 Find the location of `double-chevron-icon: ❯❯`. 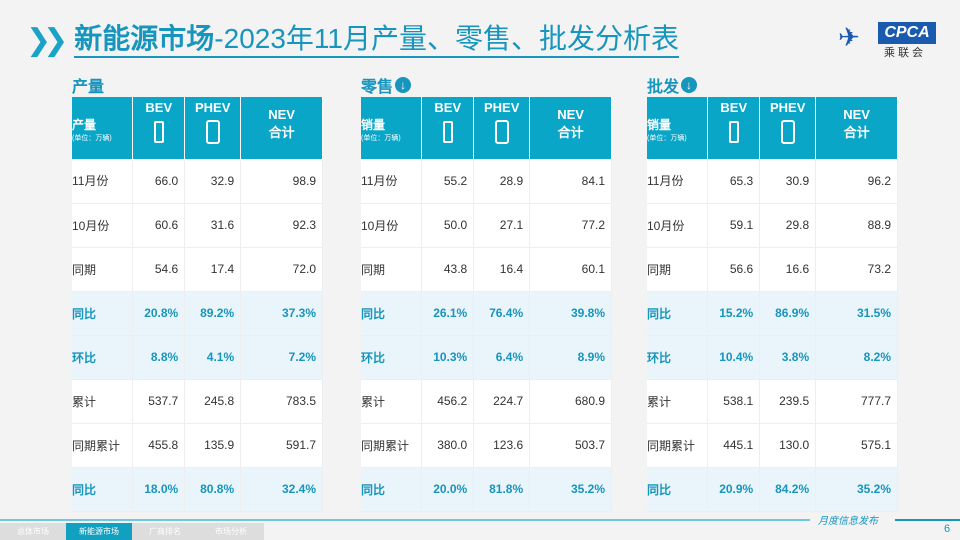

double-chevron-icon: ❯❯ is located at coordinates (47, 40).